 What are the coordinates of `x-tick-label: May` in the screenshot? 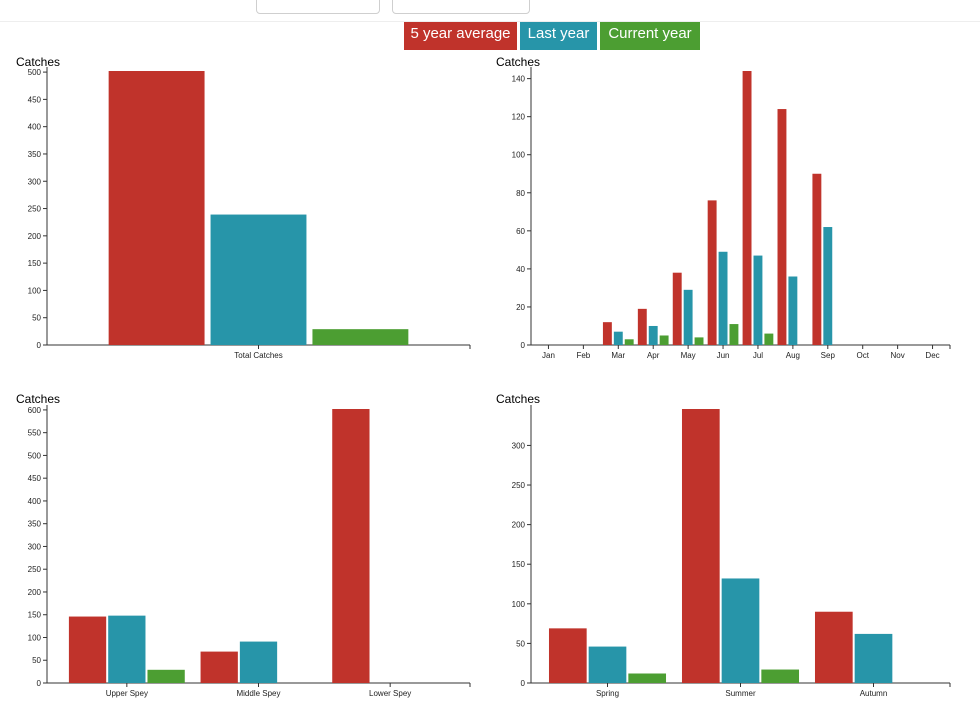 It's located at (688, 355).